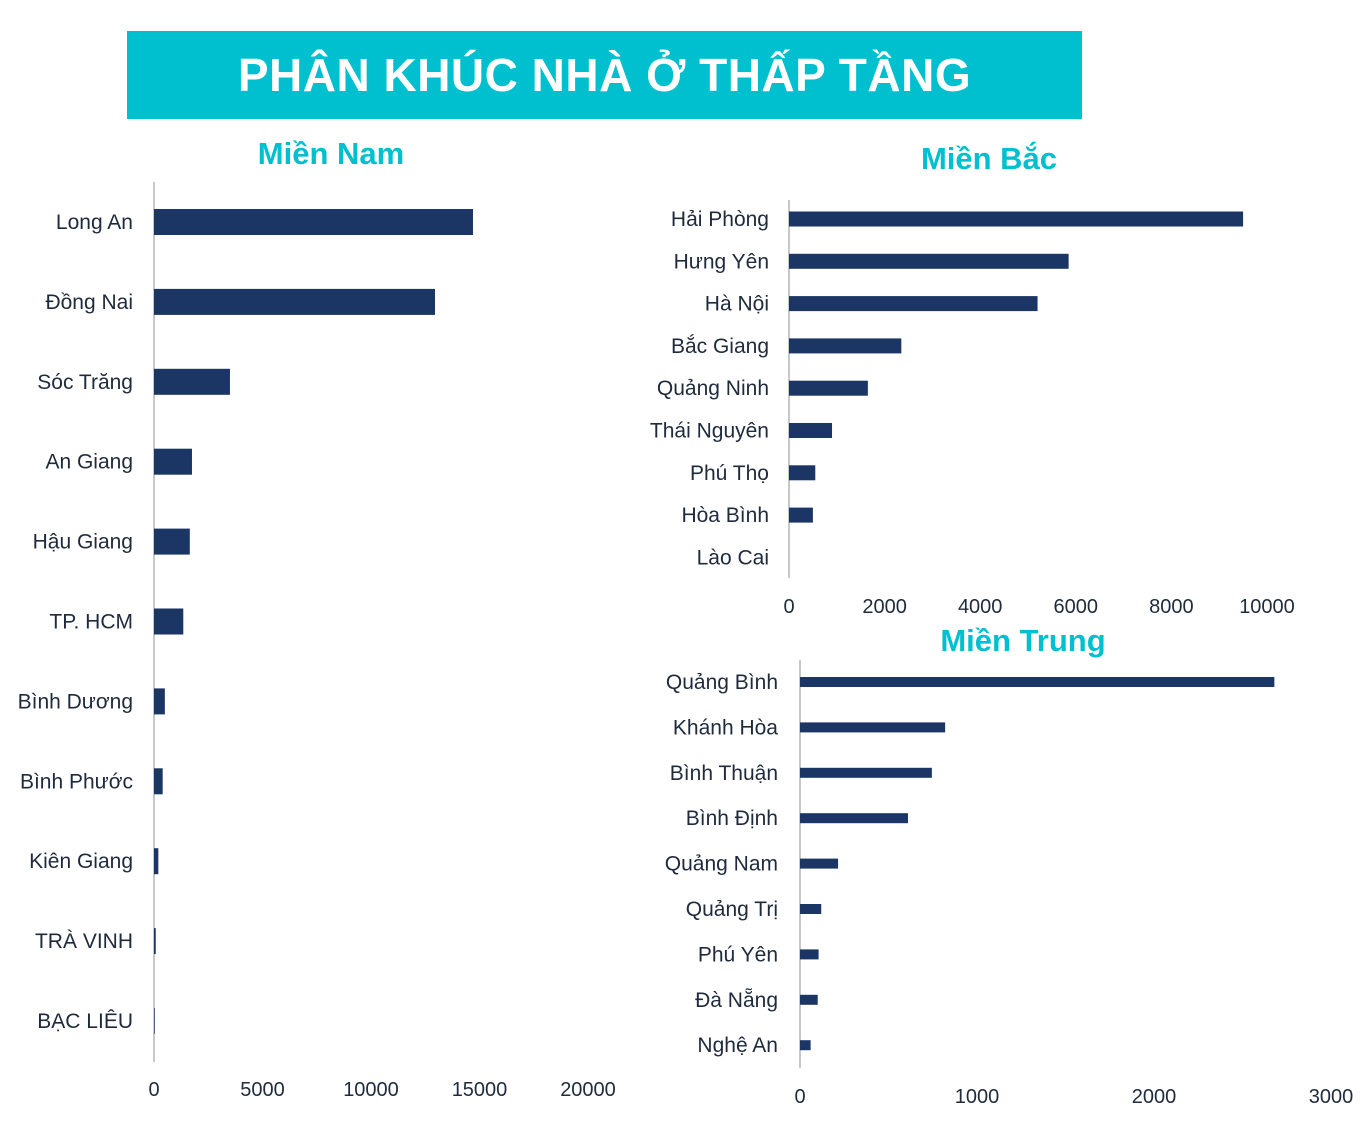 The width and height of the screenshot is (1372, 1124). Describe the element at coordinates (91, 622) in the screenshot. I see `category-label: TP. HCM` at that location.